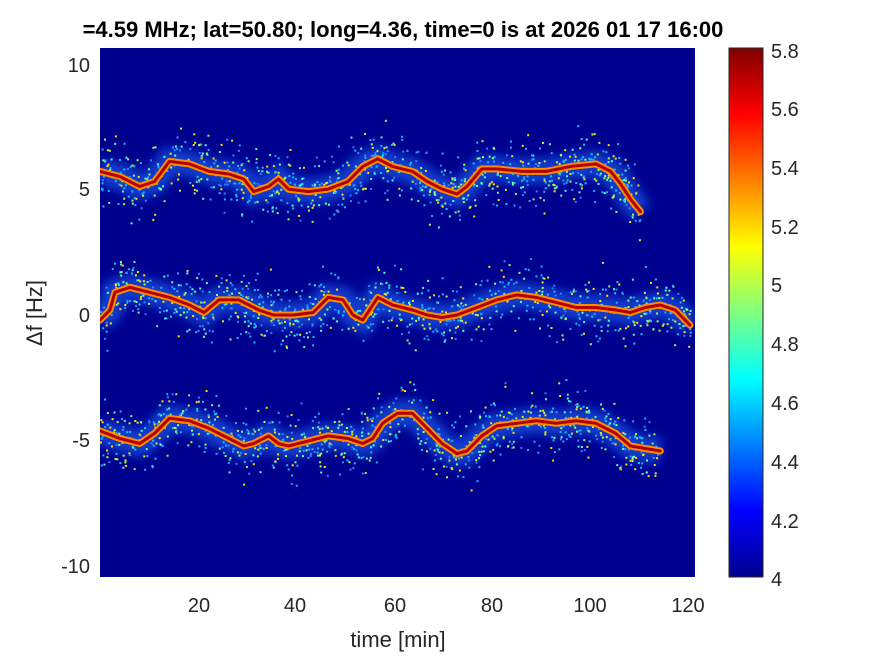 This screenshot has height=656, width=875. What do you see at coordinates (746, 312) in the screenshot?
I see `colorbar-frame` at bounding box center [746, 312].